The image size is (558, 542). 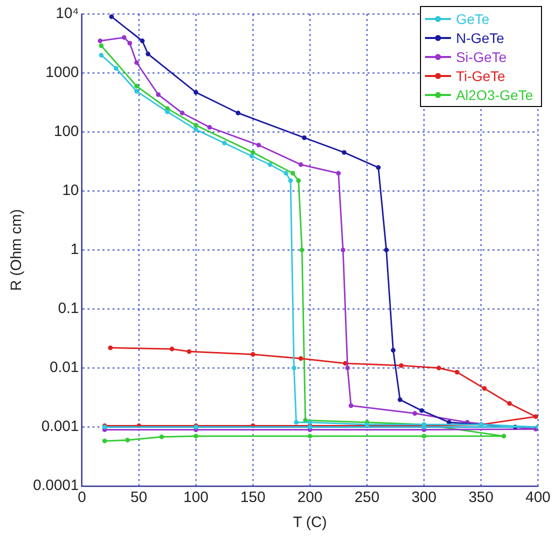 I want to click on legend-label: N-GeTe, so click(x=480, y=38).